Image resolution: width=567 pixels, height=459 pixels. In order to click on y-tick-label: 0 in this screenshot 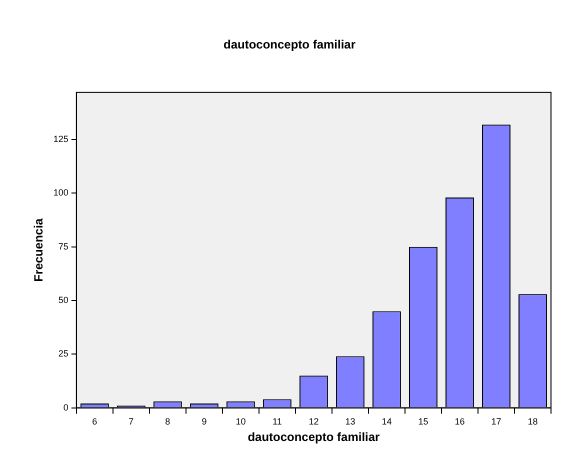, I will do `click(65, 407)`.